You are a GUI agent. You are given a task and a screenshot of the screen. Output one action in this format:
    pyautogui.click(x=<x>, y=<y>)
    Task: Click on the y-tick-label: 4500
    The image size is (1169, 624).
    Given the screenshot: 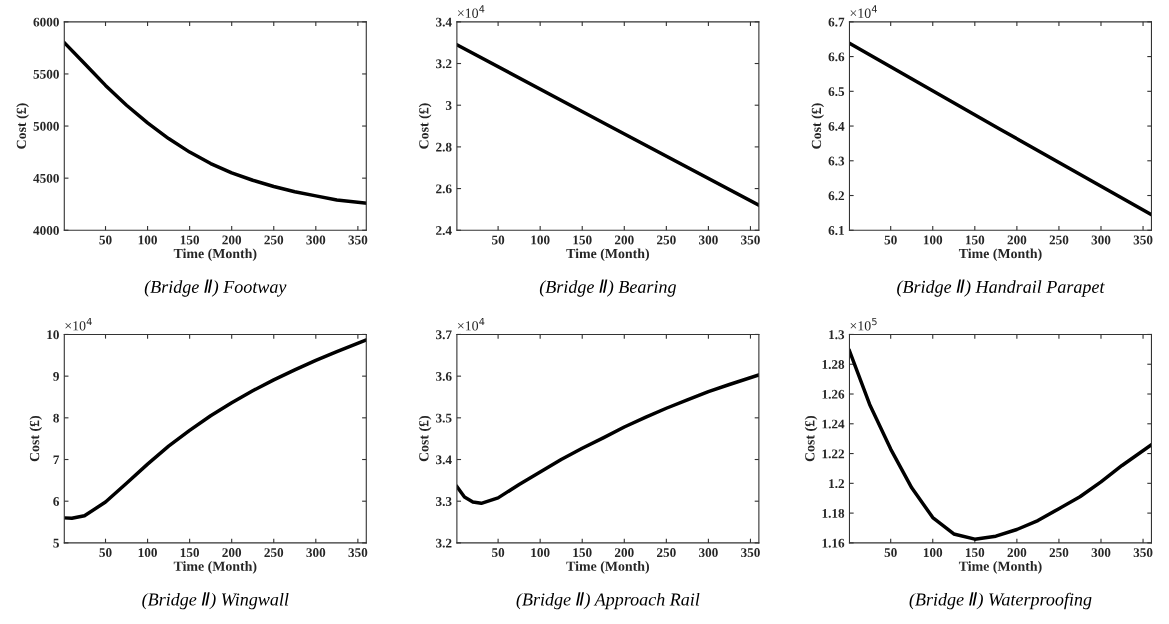 What is the action you would take?
    pyautogui.click(x=46, y=178)
    